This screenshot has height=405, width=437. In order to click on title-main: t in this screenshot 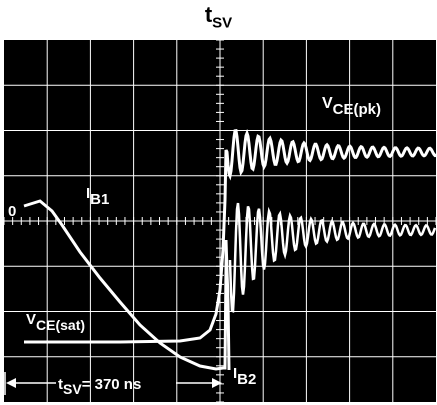, I will do `click(208, 14)`.